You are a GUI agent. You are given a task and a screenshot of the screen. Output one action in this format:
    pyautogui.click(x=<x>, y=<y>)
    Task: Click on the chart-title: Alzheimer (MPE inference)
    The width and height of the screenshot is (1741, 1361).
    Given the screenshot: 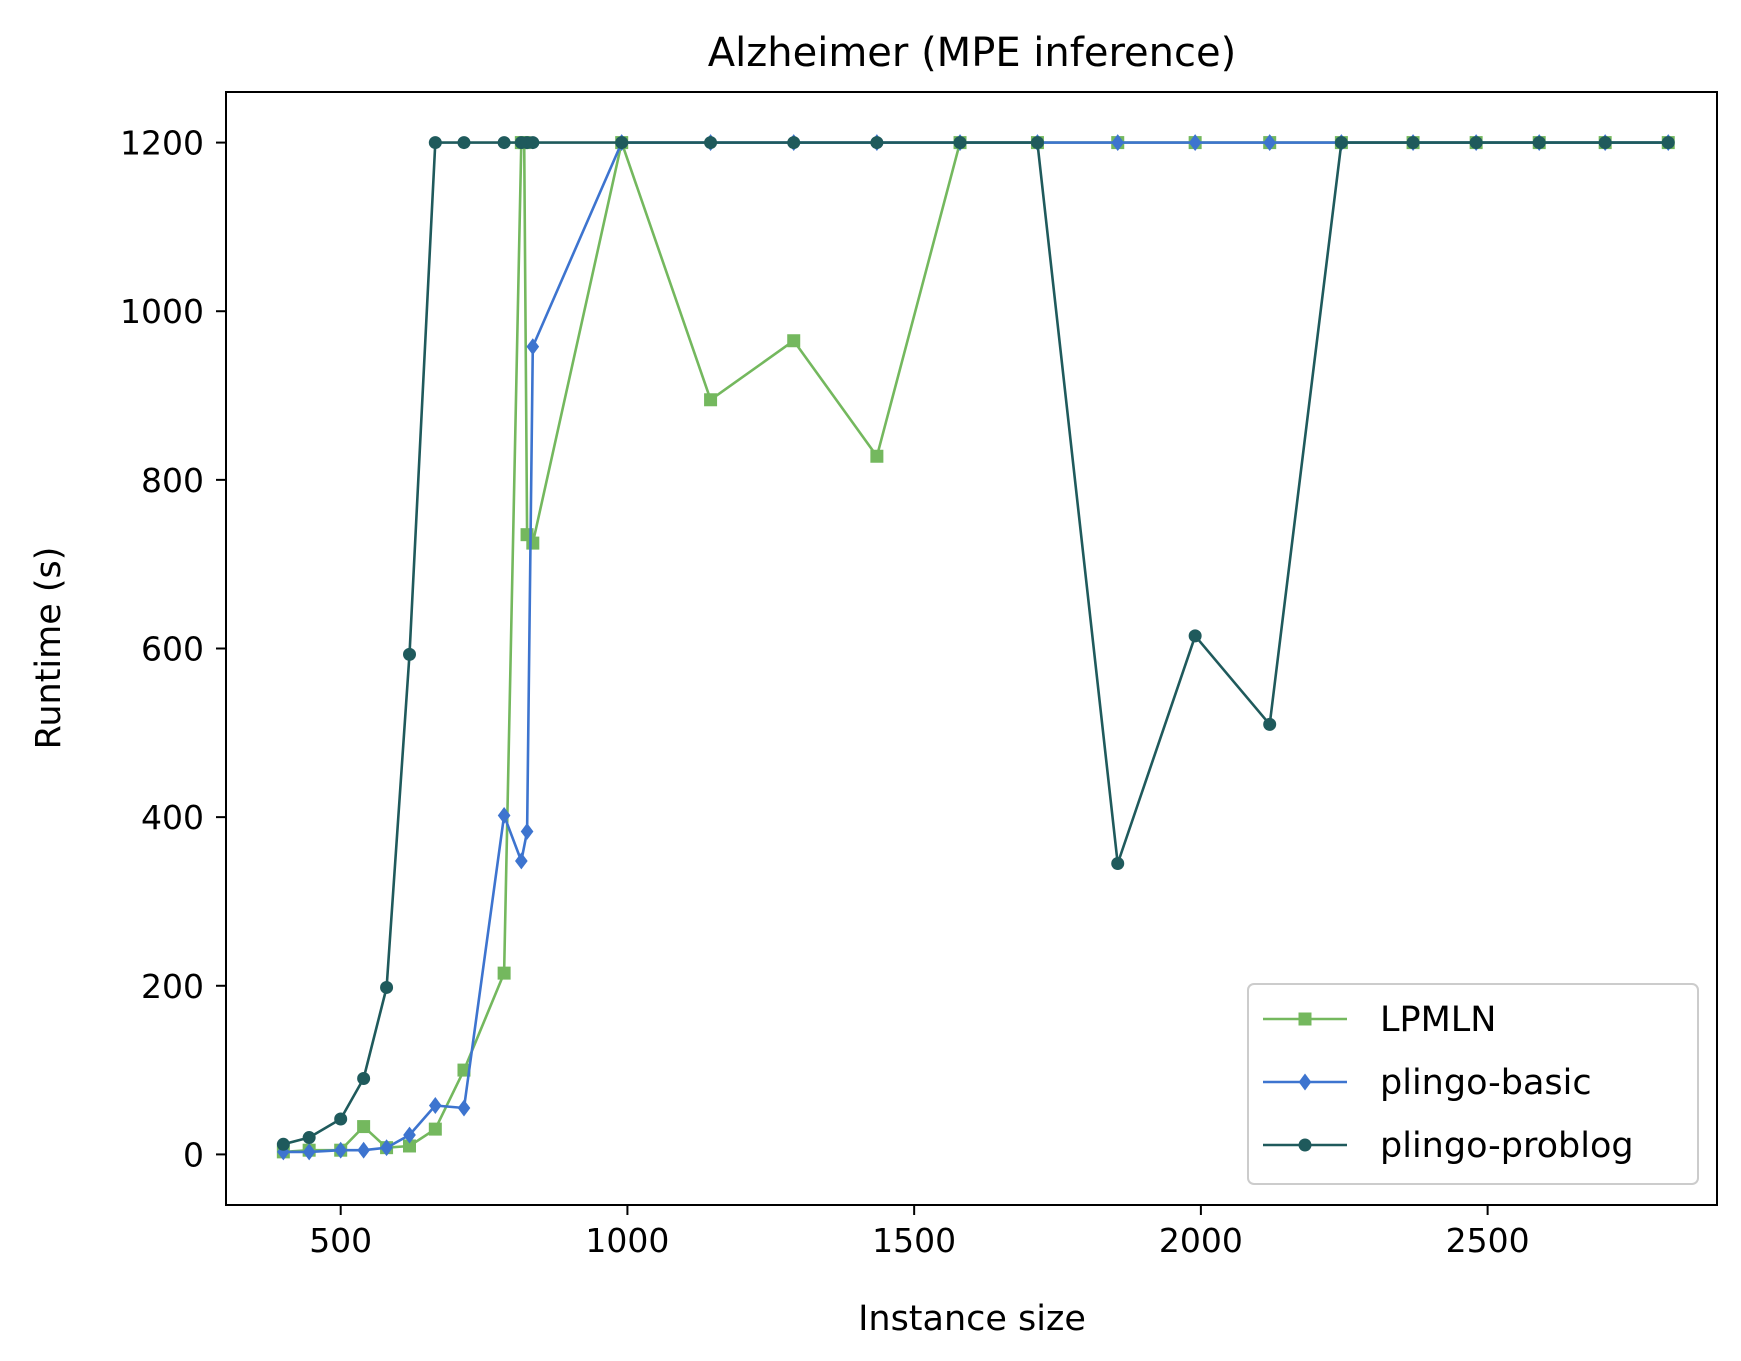 What is the action you would take?
    pyautogui.click(x=972, y=53)
    